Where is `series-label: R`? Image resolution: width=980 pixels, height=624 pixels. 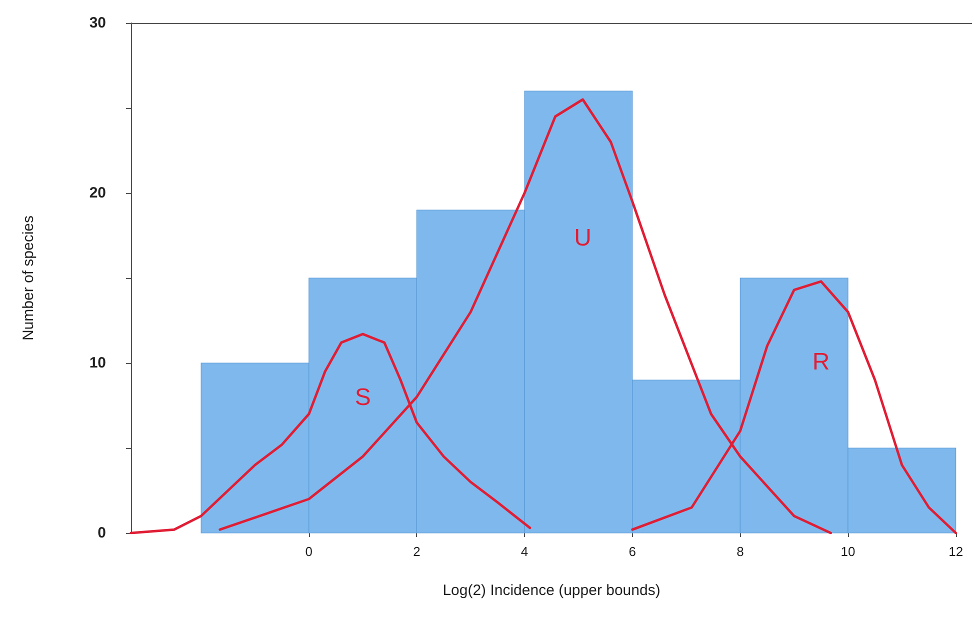 series-label: R is located at coordinates (821, 362).